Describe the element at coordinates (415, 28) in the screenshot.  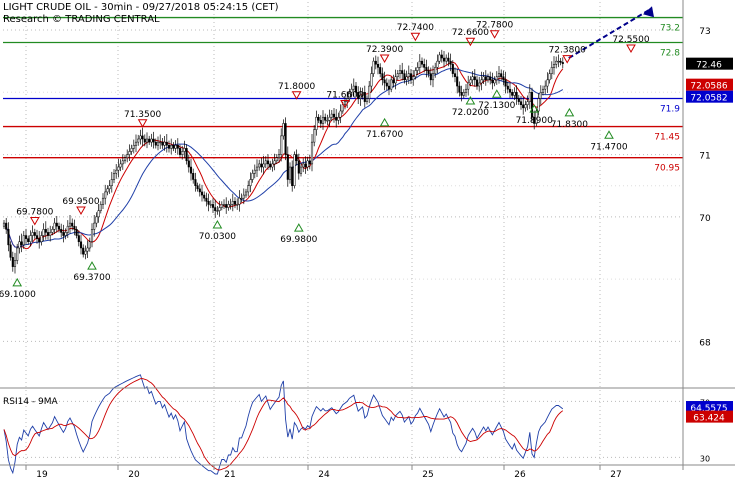
I see `high-marker-label: 72.7400` at that location.